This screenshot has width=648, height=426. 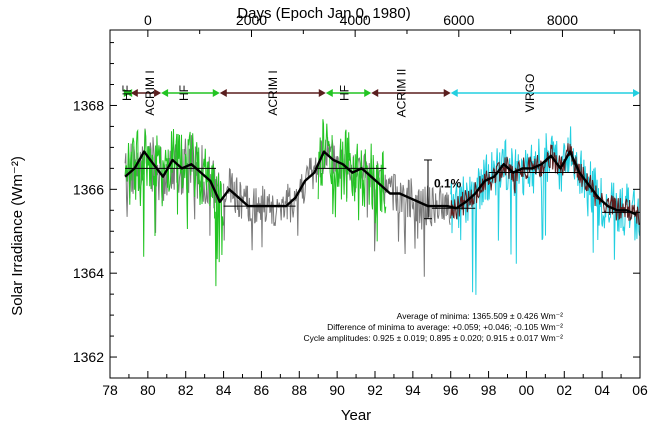 I want to click on virgo-trace, so click(x=545, y=210).